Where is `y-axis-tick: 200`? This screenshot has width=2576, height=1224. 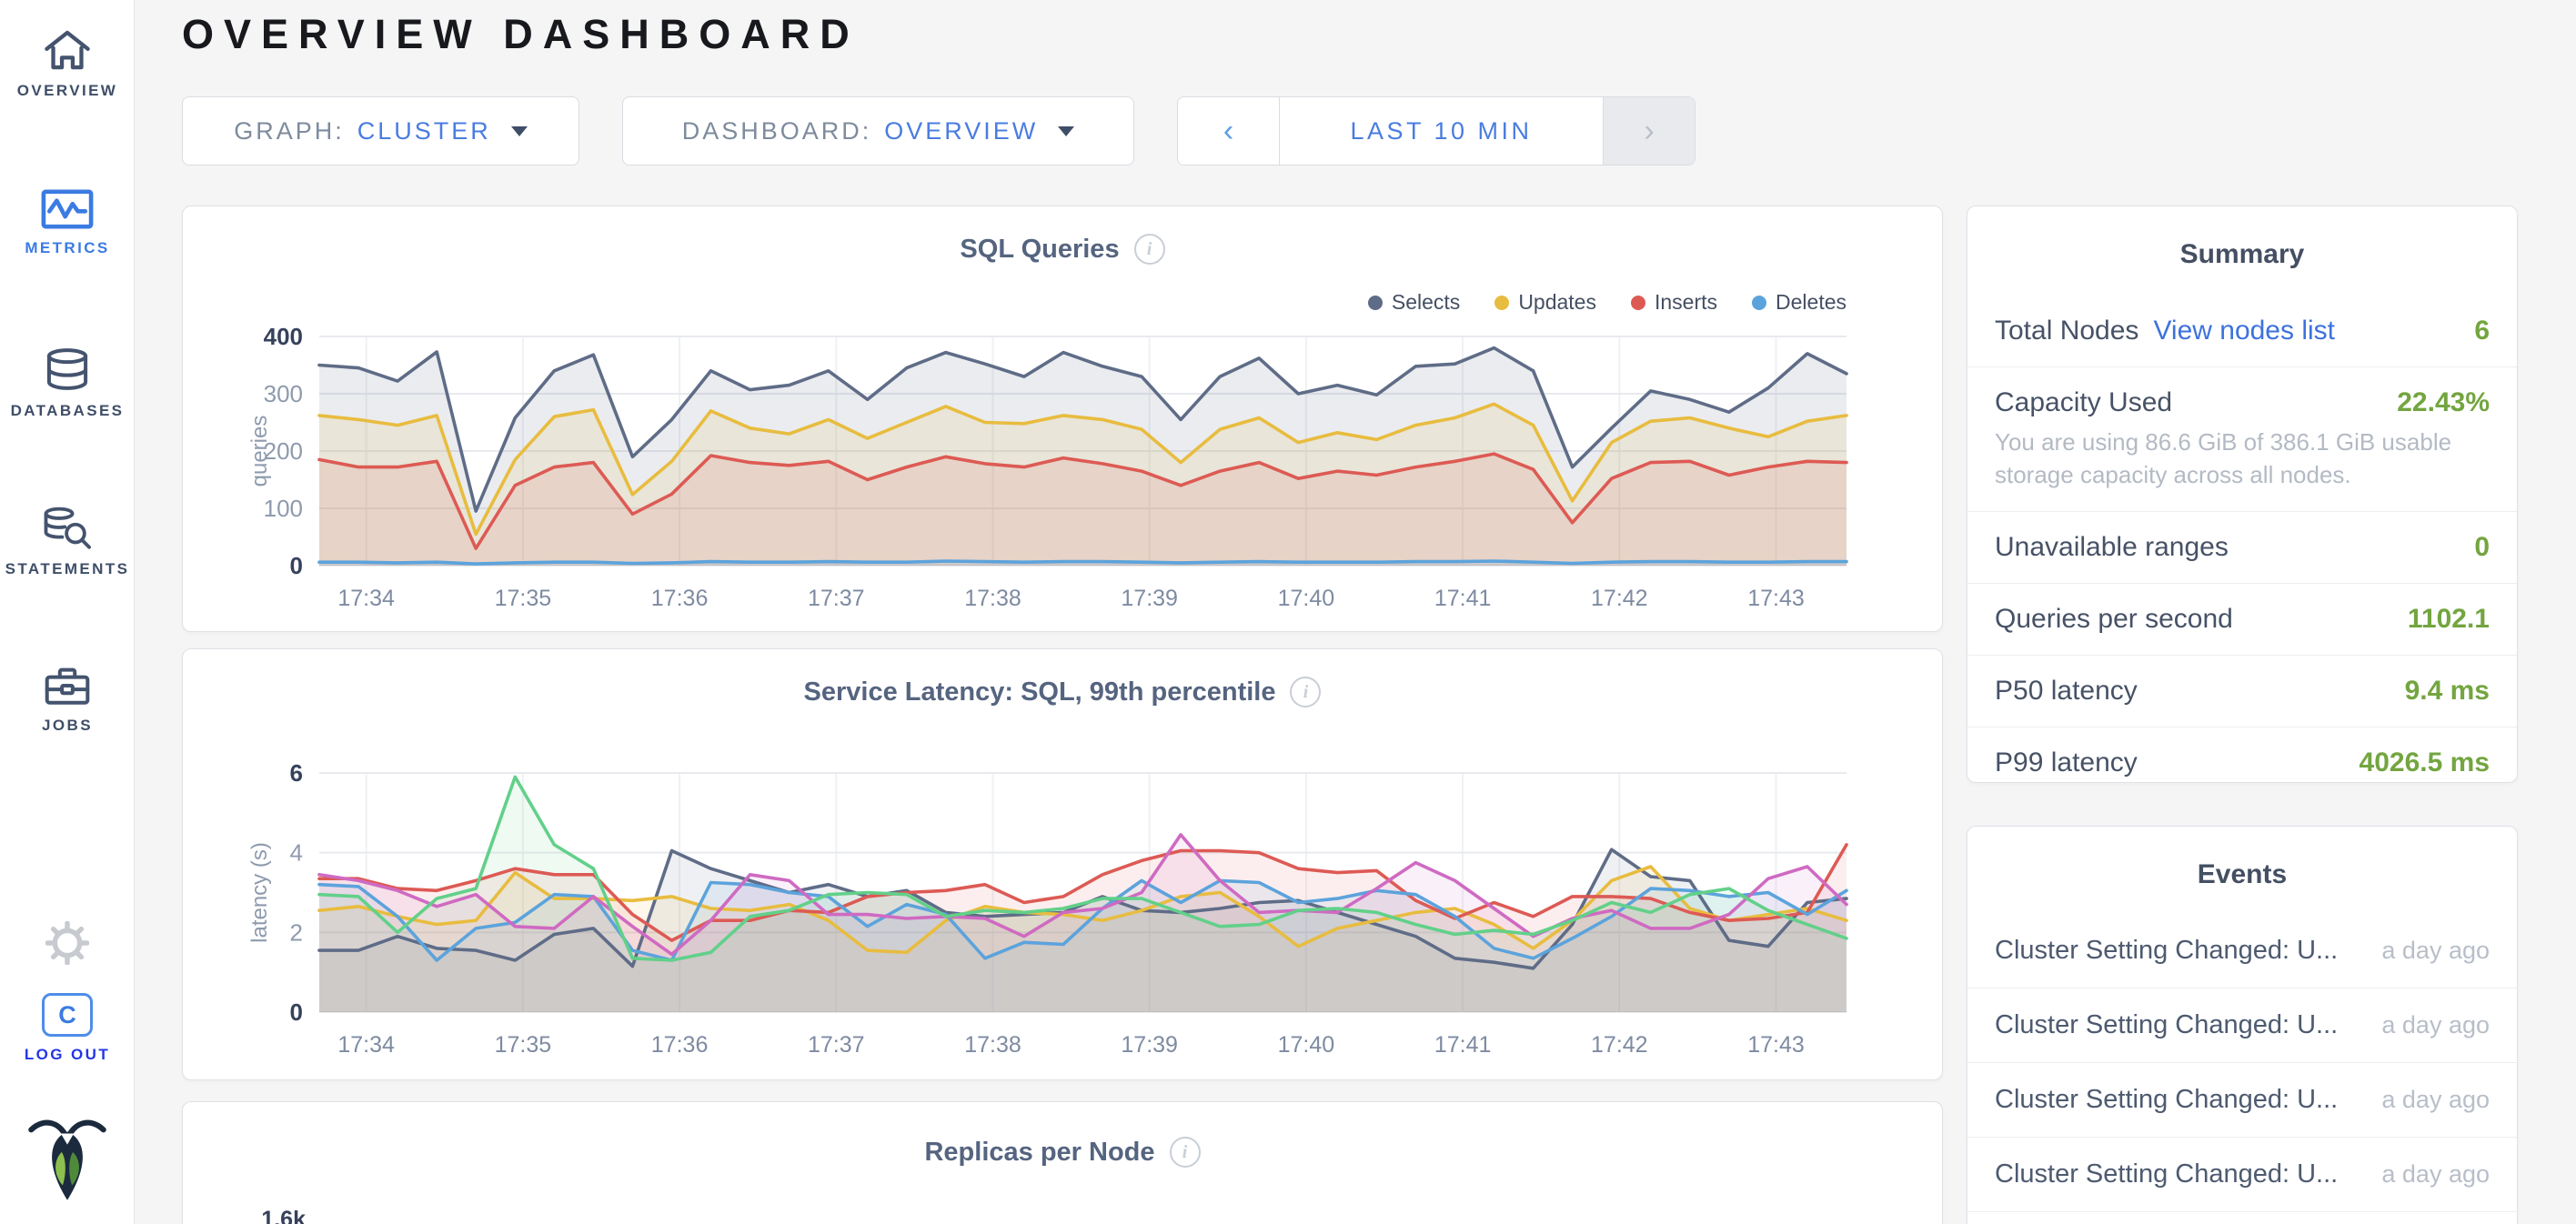
y-axis-tick: 200 is located at coordinates (283, 451).